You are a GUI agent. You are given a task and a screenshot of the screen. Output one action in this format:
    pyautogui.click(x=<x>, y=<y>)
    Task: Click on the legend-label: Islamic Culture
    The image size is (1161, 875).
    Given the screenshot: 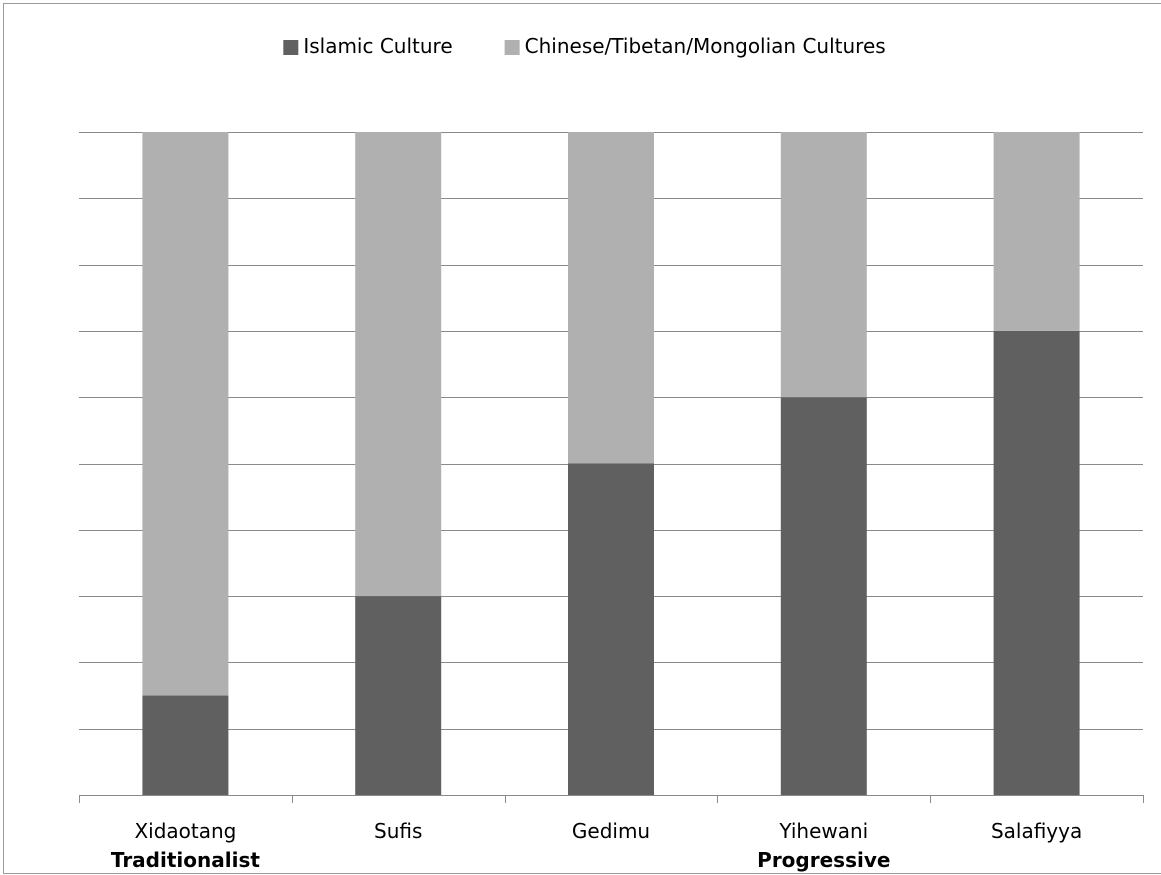 What is the action you would take?
    pyautogui.click(x=377, y=46)
    